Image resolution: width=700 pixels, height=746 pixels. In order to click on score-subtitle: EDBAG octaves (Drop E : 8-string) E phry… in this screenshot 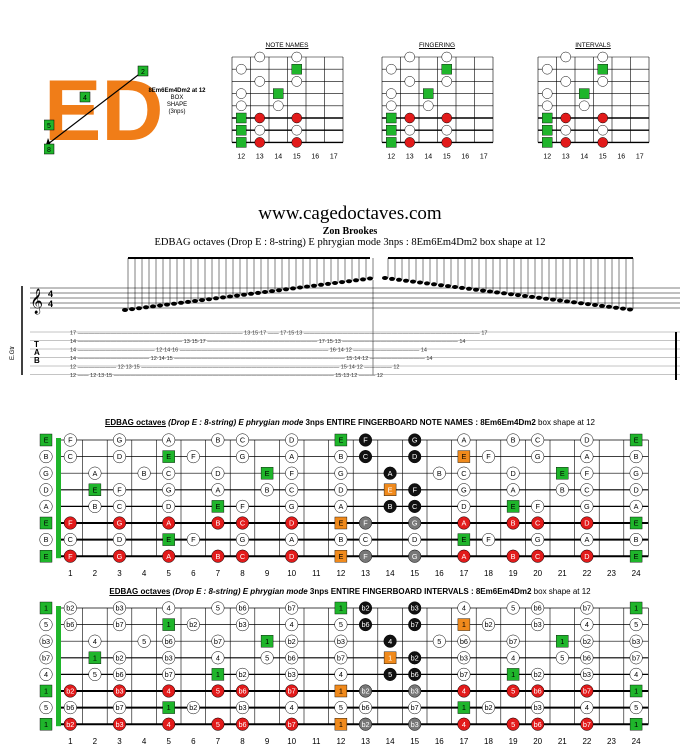, I will do `click(350, 242)`.